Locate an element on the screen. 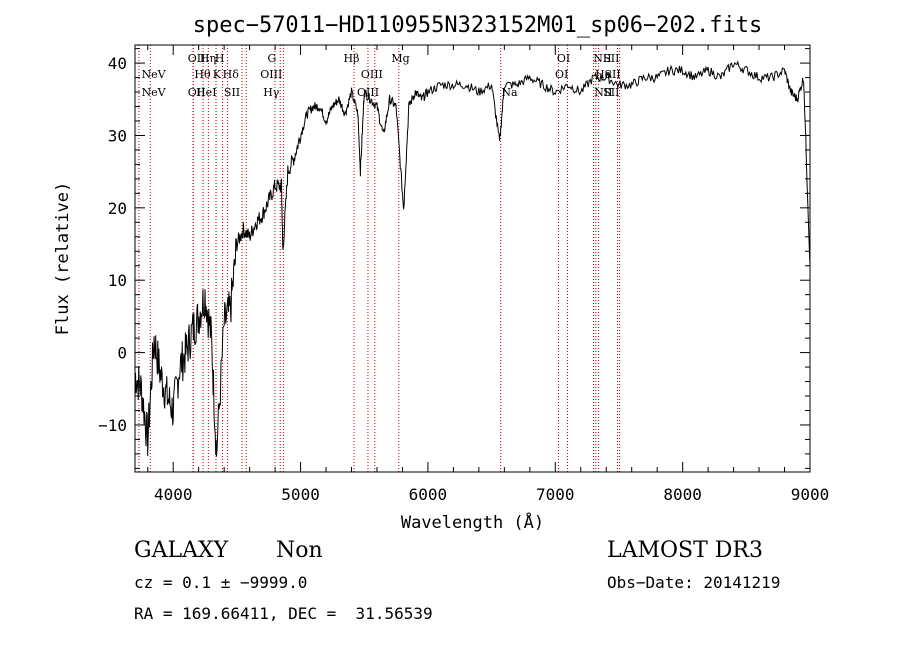  y-tick-label: 20 is located at coordinates (117, 208).